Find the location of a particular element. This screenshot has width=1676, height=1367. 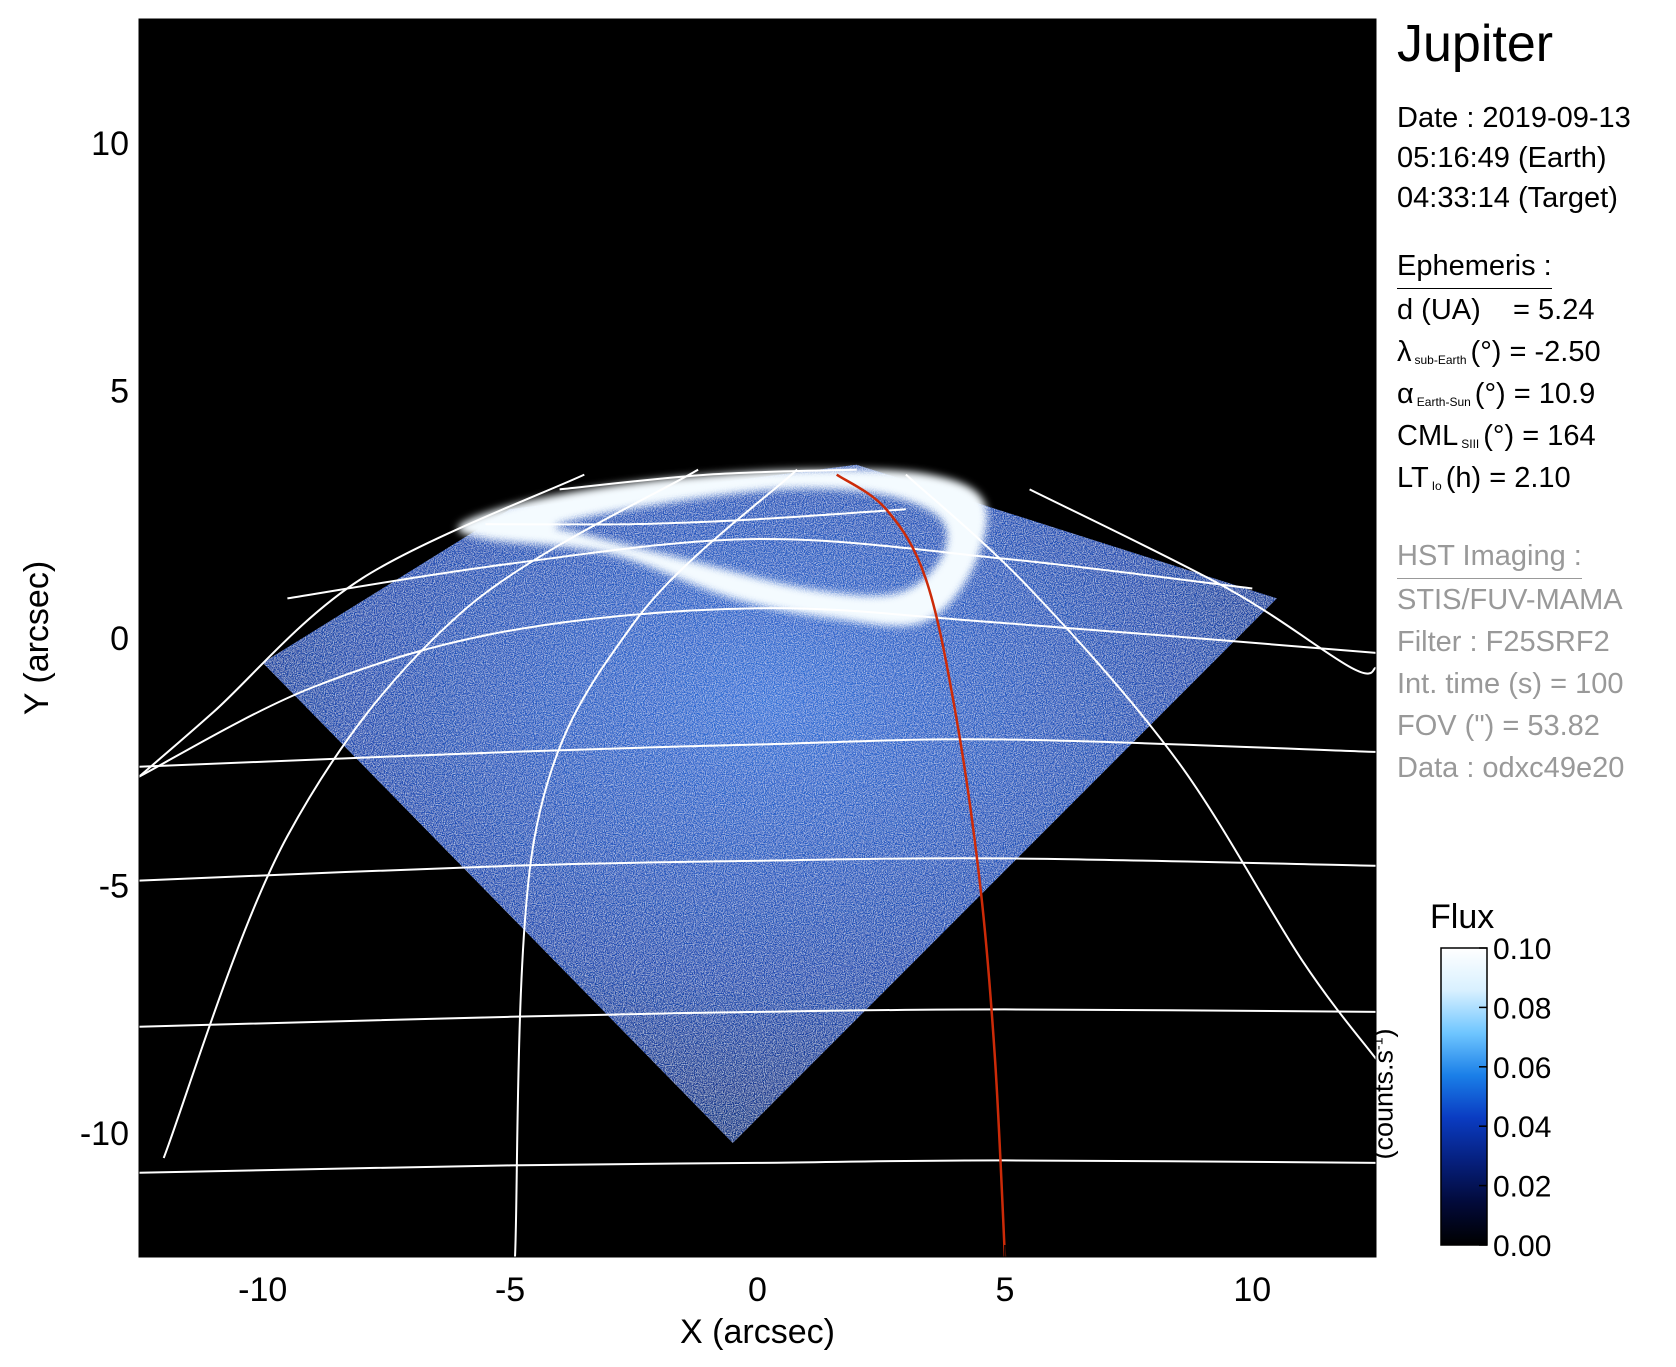

colorbar-tick-label: 0.08 is located at coordinates (1522, 1008).